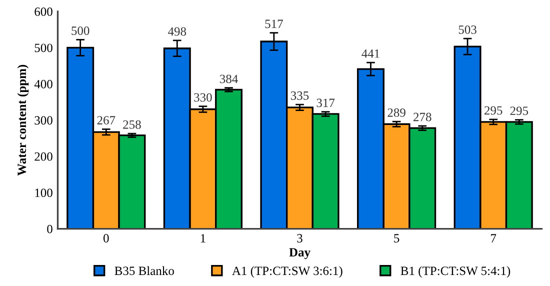 This screenshot has width=550, height=286. What do you see at coordinates (397, 112) in the screenshot?
I see `data-label: 289` at bounding box center [397, 112].